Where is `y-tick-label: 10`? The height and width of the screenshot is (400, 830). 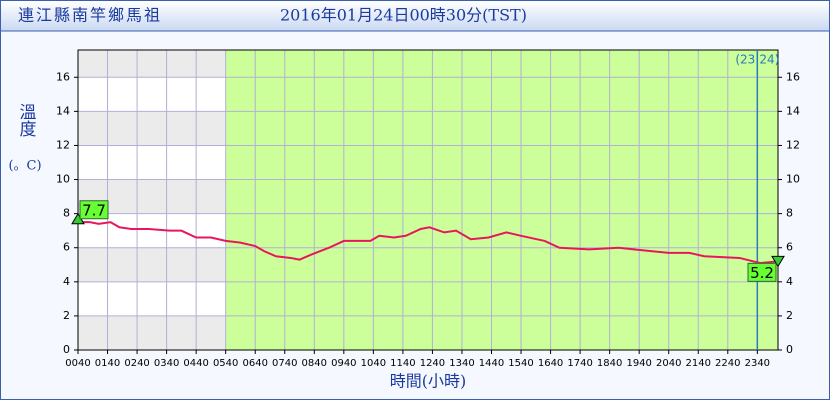
y-tick-label: 10 is located at coordinates (63, 179).